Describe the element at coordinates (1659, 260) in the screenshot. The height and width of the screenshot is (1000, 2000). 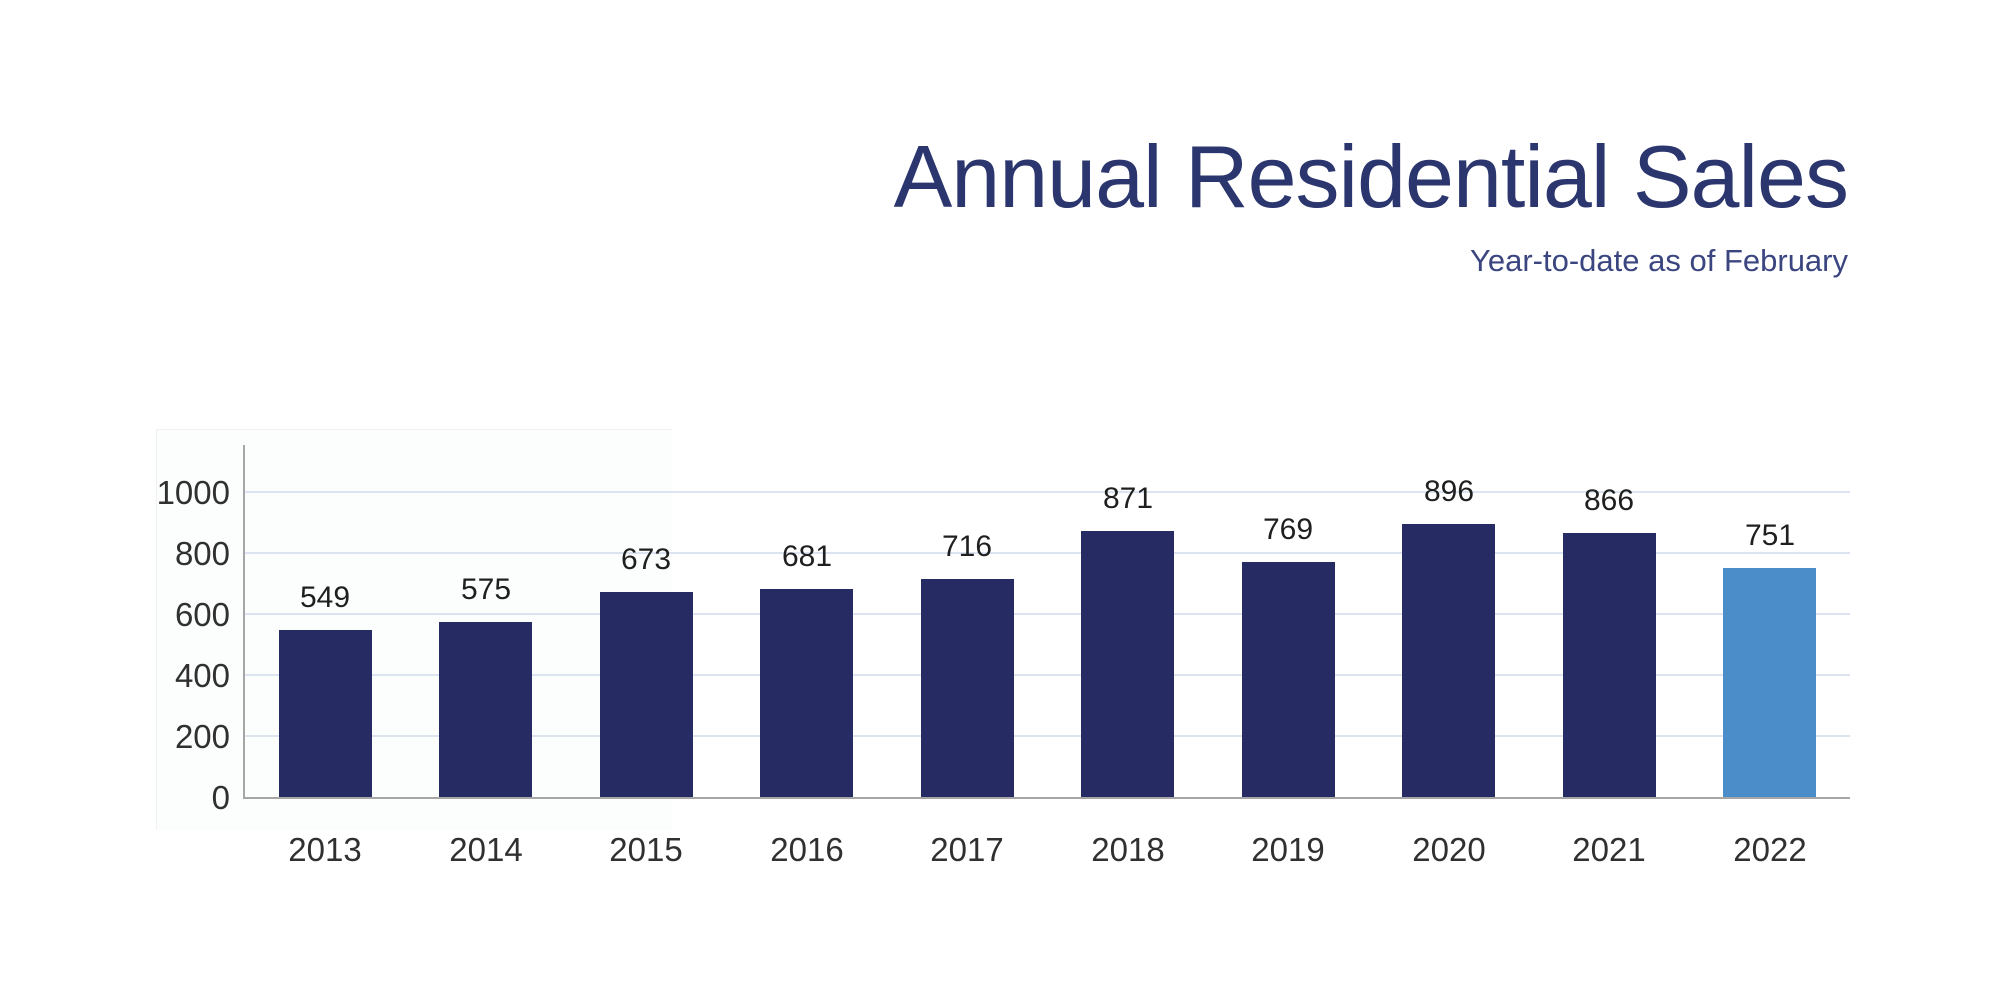
I see `chart-subtitle: Year-to-date as of February` at that location.